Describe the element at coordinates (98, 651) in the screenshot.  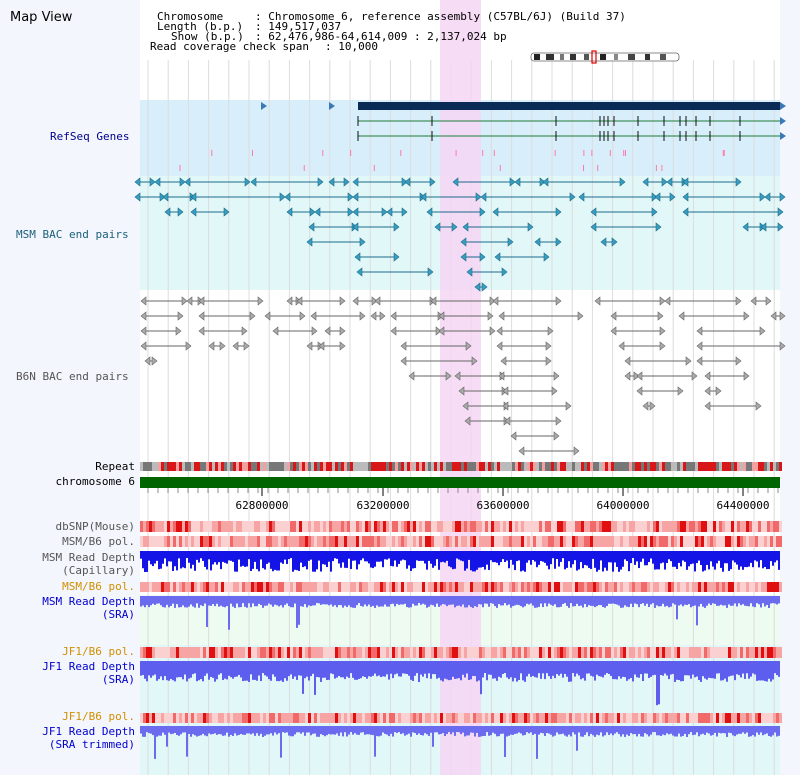
I see `track-label-jf1-b6-pol-1: JF1/B6 pol.` at that location.